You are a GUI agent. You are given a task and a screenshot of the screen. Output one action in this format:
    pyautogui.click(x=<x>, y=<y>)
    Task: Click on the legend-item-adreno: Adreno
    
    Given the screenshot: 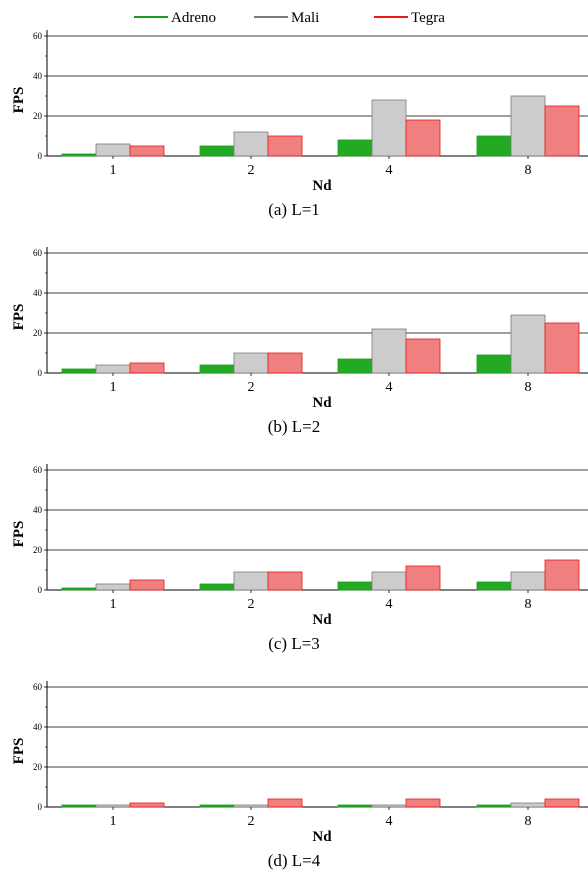 What is the action you would take?
    pyautogui.click(x=175, y=18)
    